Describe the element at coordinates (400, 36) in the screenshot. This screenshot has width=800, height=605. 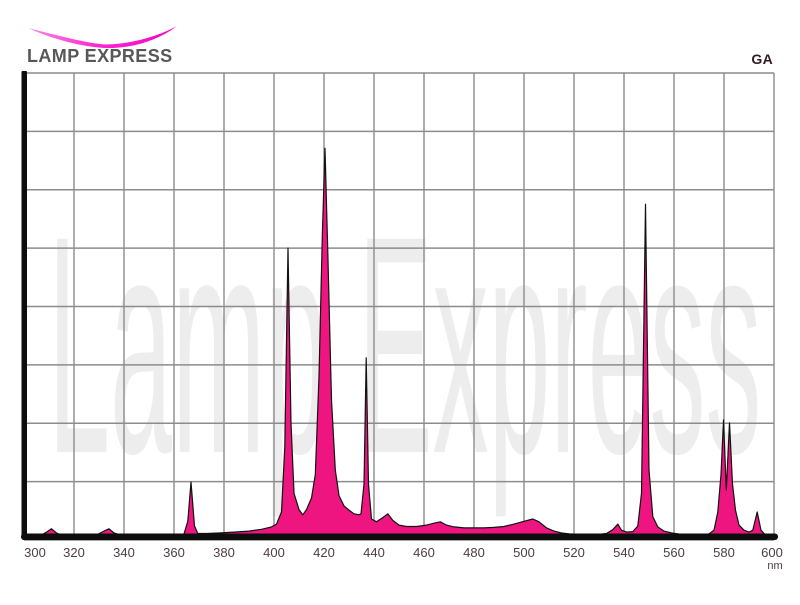
I see `header: LAMP EXPRESS GA` at that location.